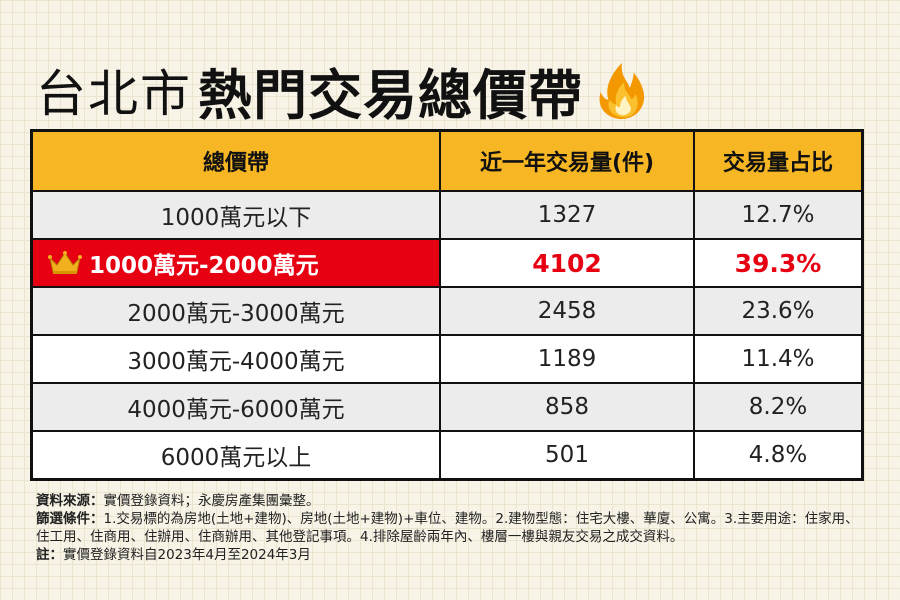 The height and width of the screenshot is (600, 900). What do you see at coordinates (49, 555) in the screenshot?
I see `note-label: 註：` at bounding box center [49, 555].